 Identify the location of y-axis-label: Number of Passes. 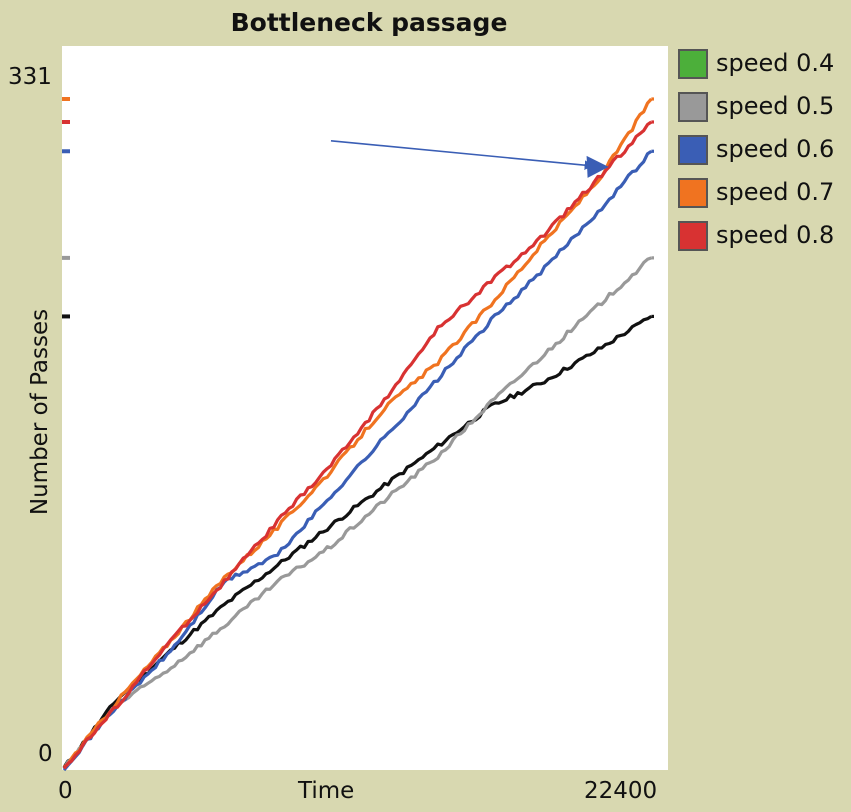
(40, 412).